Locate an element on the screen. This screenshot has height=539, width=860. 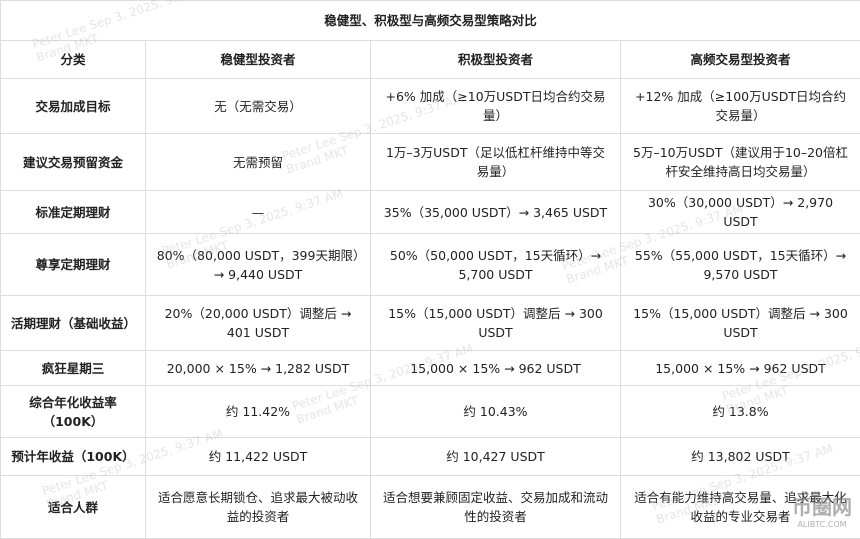
cell: 20,000 × 15% → 1,282 USDT is located at coordinates (258, 368).